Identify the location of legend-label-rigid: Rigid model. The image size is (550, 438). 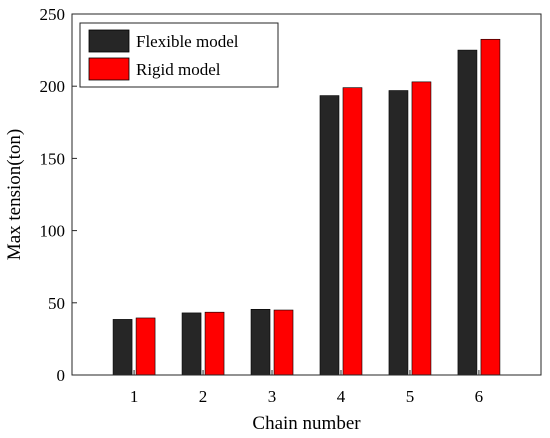
(178, 69).